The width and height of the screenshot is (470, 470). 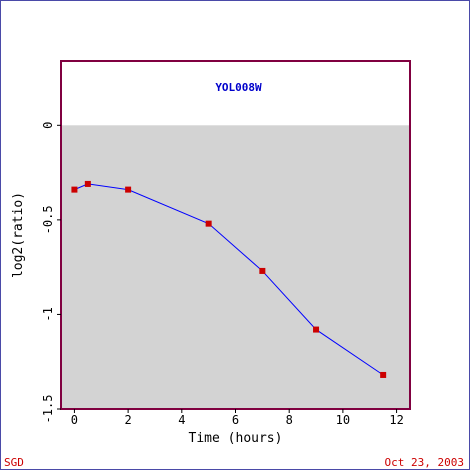 What do you see at coordinates (48, 409) in the screenshot?
I see `y-tick-label: -1.5` at bounding box center [48, 409].